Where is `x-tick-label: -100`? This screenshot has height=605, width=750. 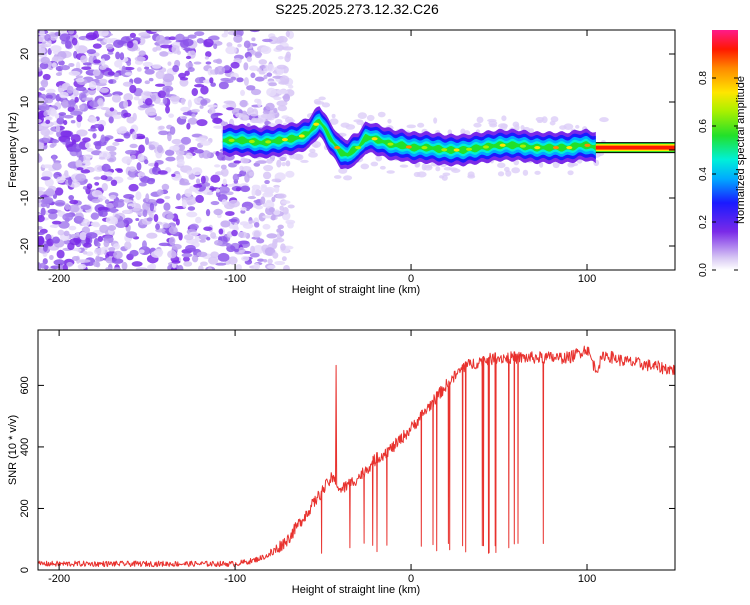
x-tick-label: -100 is located at coordinates (235, 279).